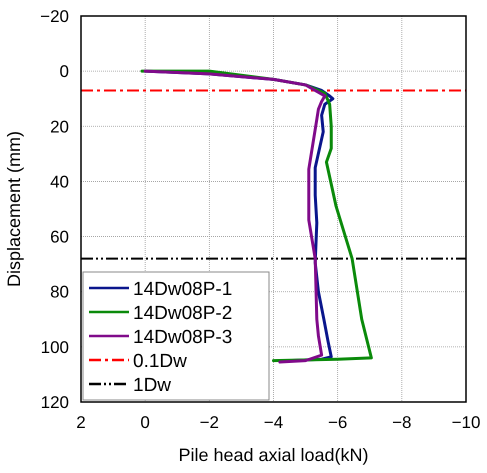 This screenshot has width=487, height=473. What do you see at coordinates (59, 237) in the screenshot?
I see `y-tick-label: 60` at bounding box center [59, 237].